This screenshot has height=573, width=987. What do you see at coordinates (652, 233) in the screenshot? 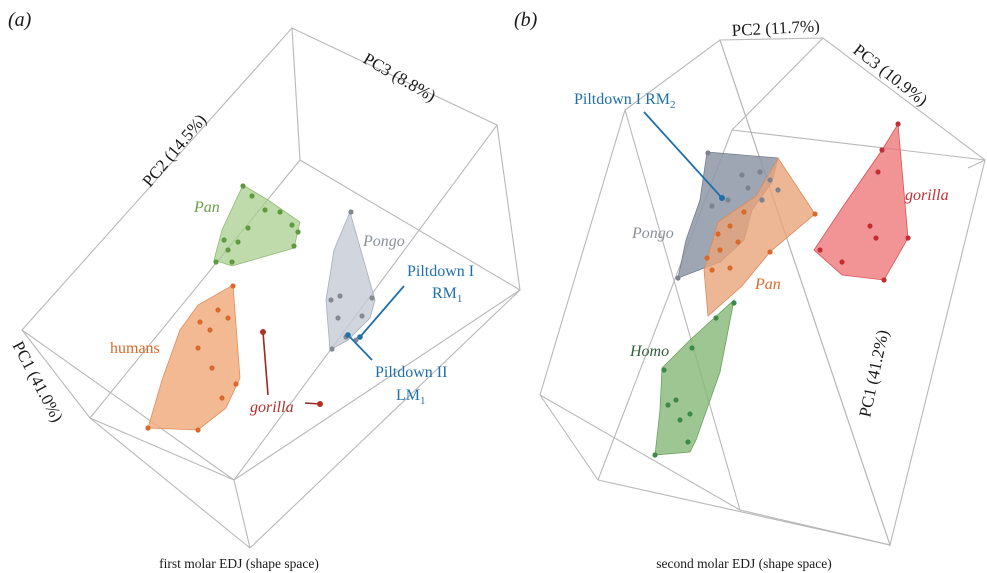
I see `pongo-label-b: Pongo` at bounding box center [652, 233].